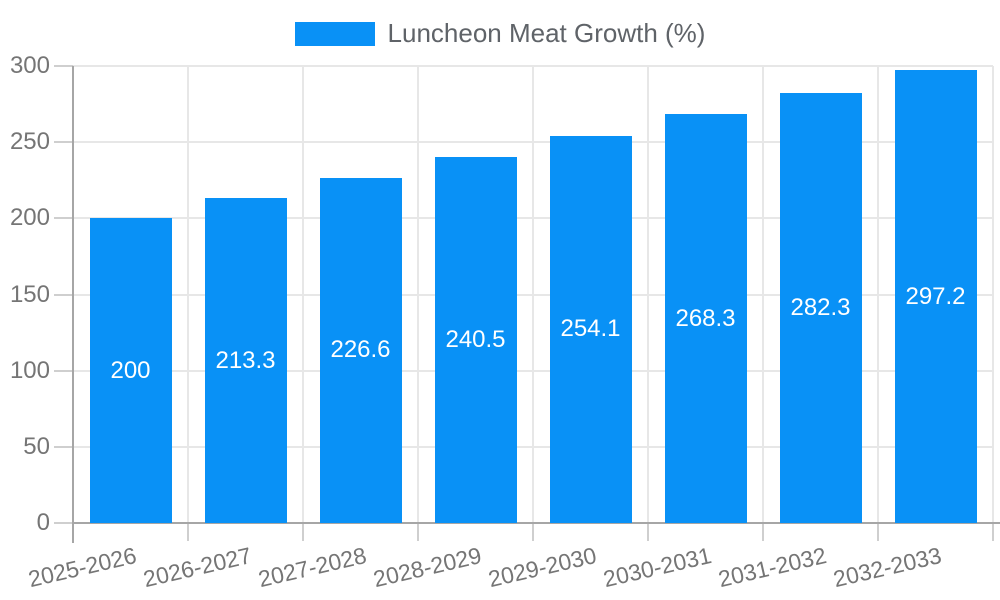 Image resolution: width=1000 pixels, height=600 pixels. I want to click on bar-value-label: 200, so click(130, 370).